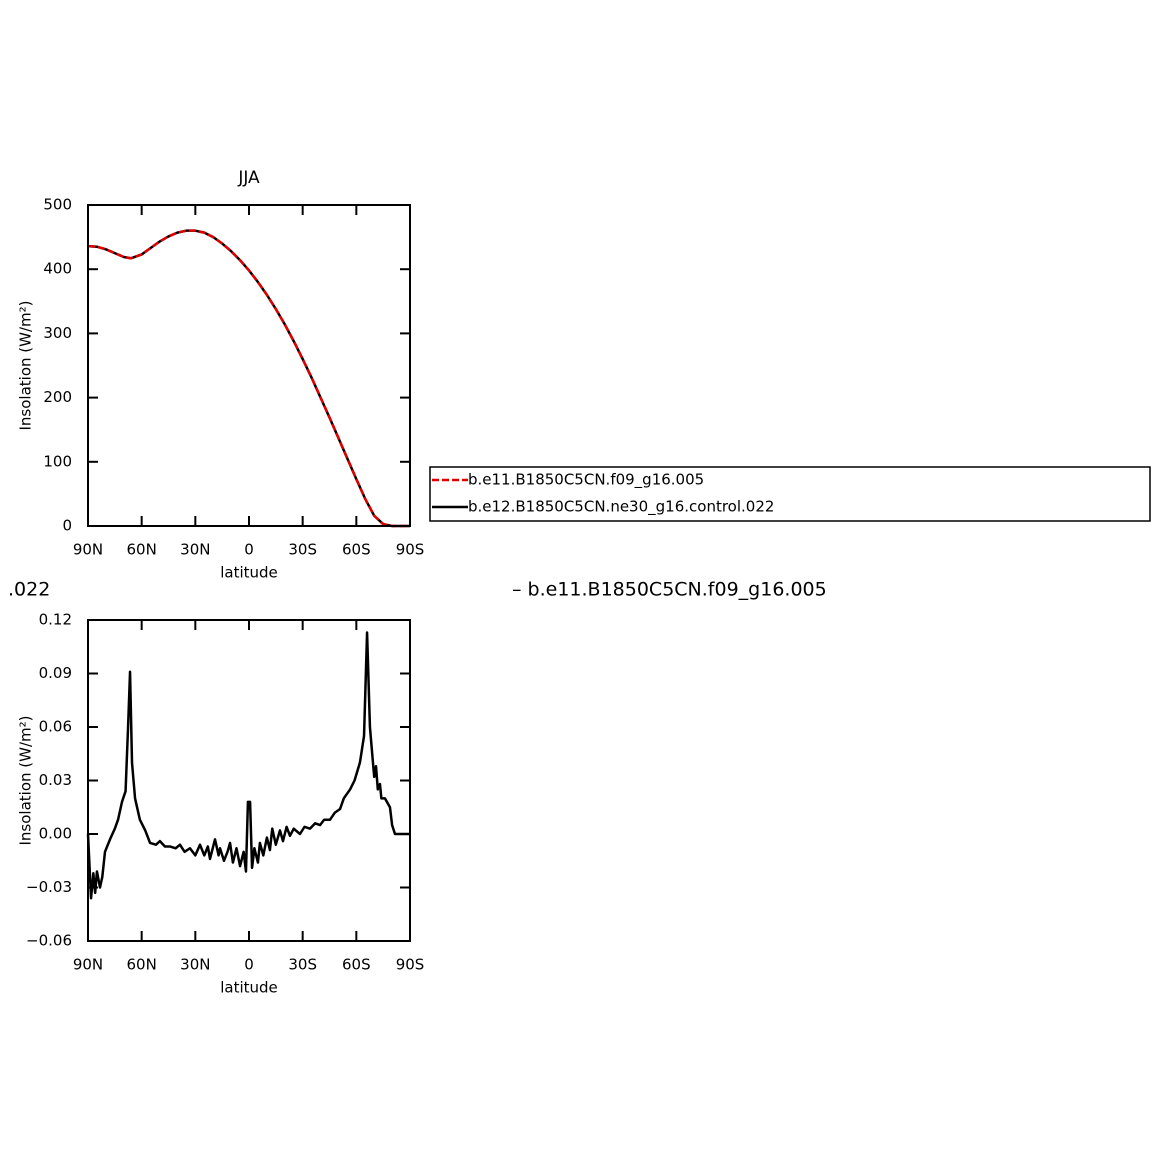 This screenshot has width=1167, height=1163. What do you see at coordinates (49, 941) in the screenshot?
I see `y-tick-label: −0.06` at bounding box center [49, 941].